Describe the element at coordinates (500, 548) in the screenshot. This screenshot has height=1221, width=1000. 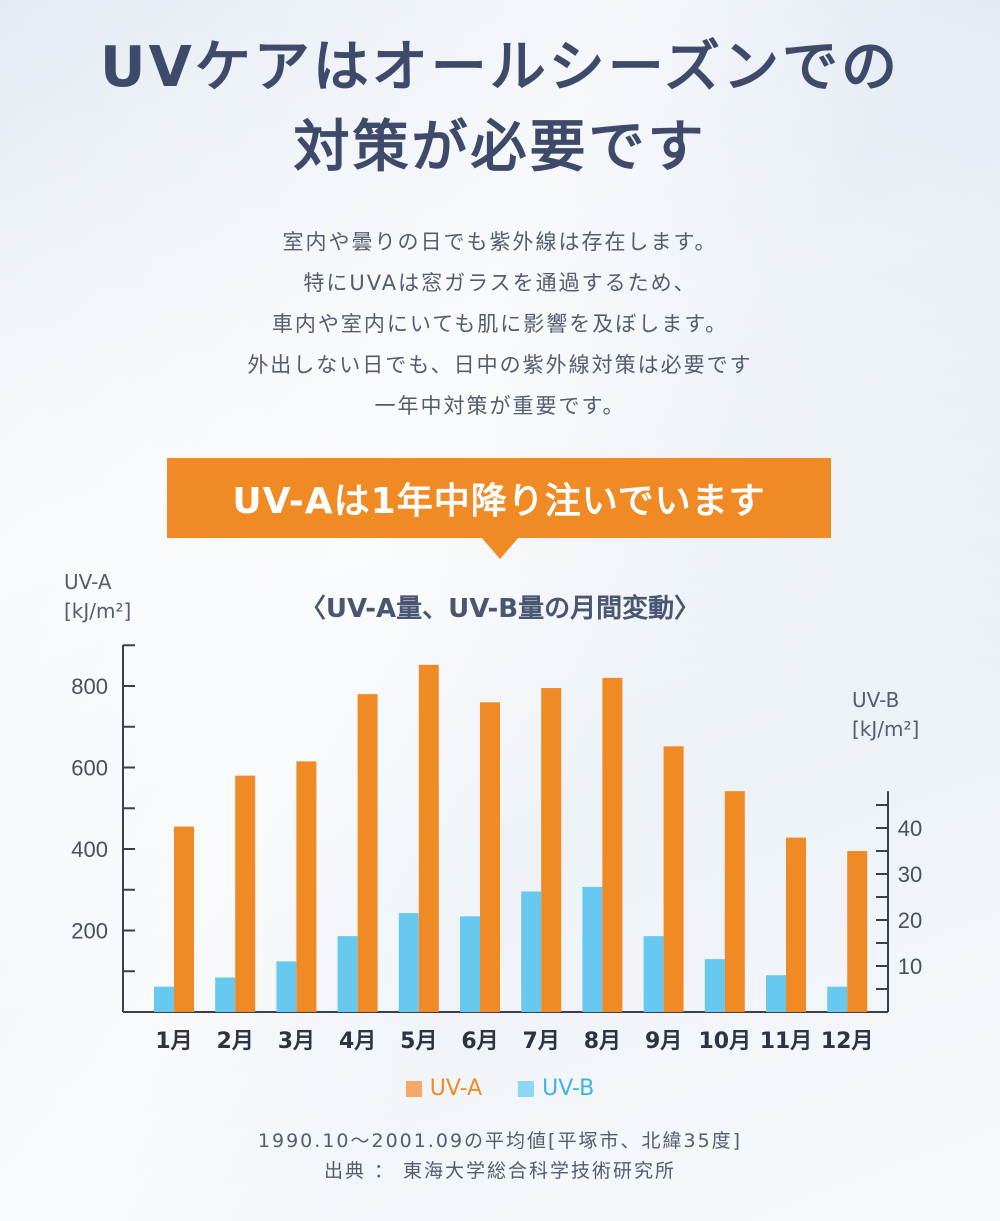
I see `banner-pointer` at that location.